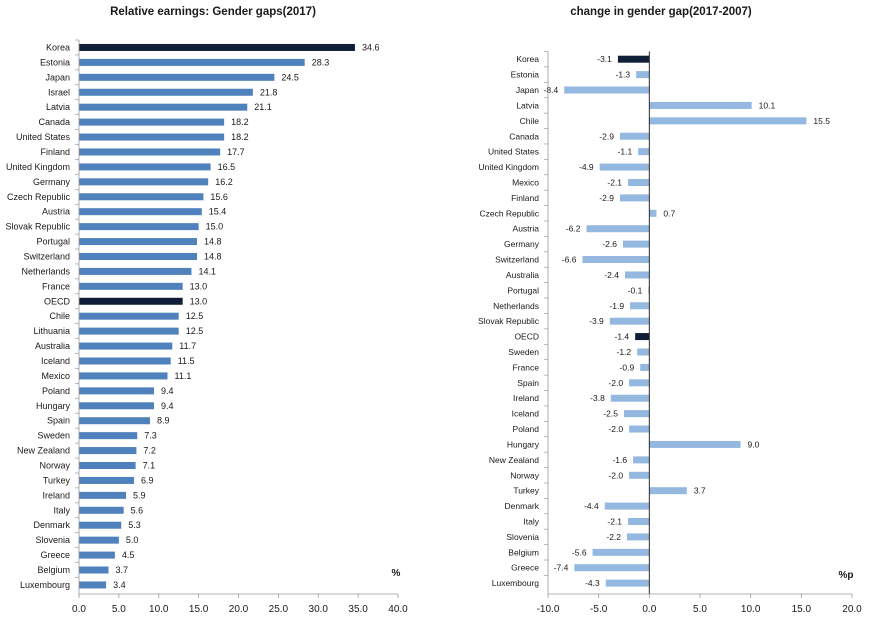 This screenshot has height=623, width=882. What do you see at coordinates (643, 352) in the screenshot?
I see `bar-sweden` at bounding box center [643, 352].